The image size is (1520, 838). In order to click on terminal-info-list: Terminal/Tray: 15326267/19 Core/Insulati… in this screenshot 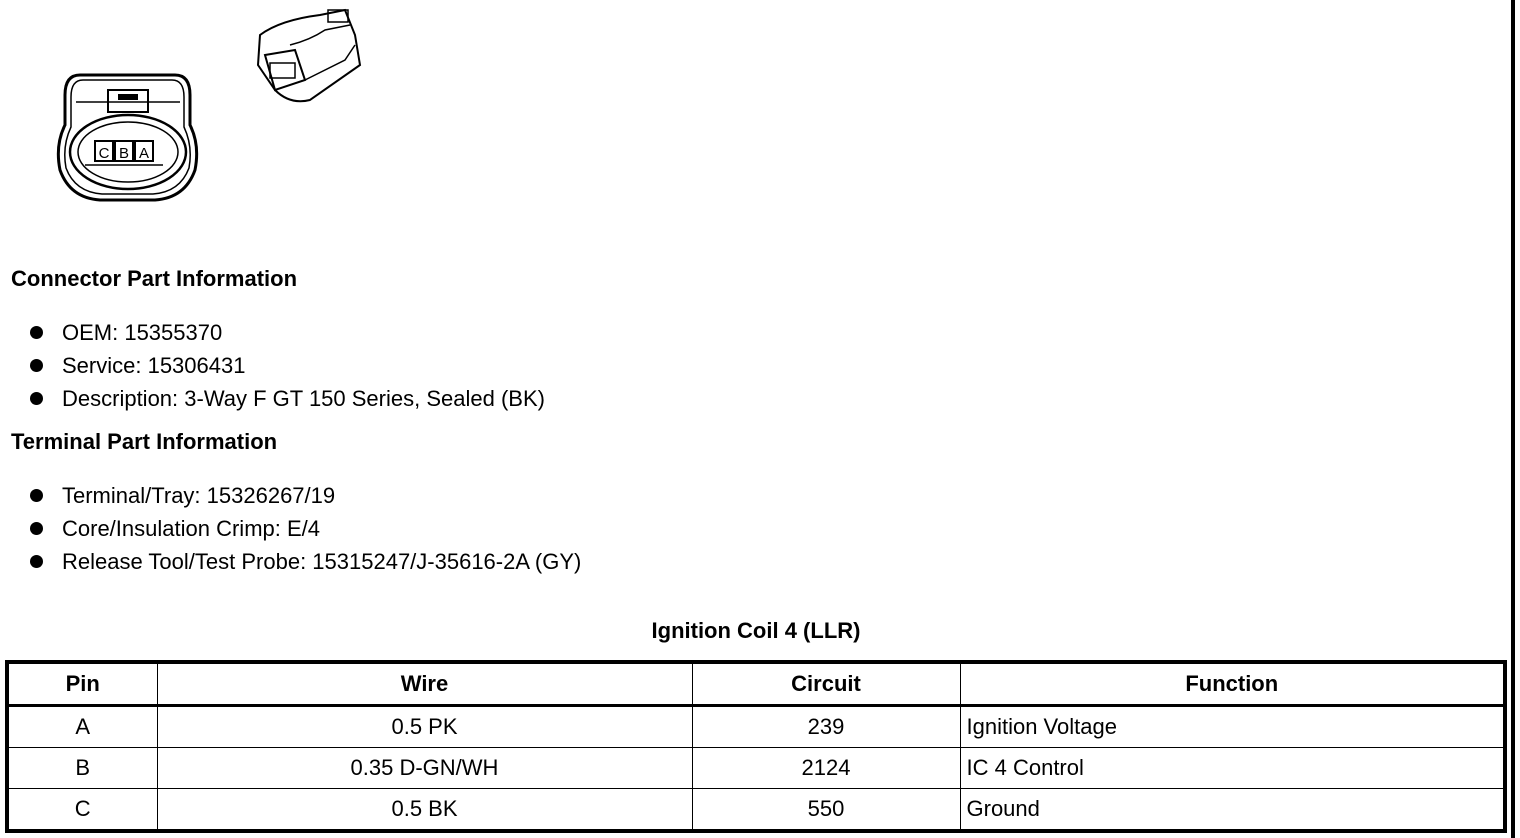, I will do `click(304, 528)`.